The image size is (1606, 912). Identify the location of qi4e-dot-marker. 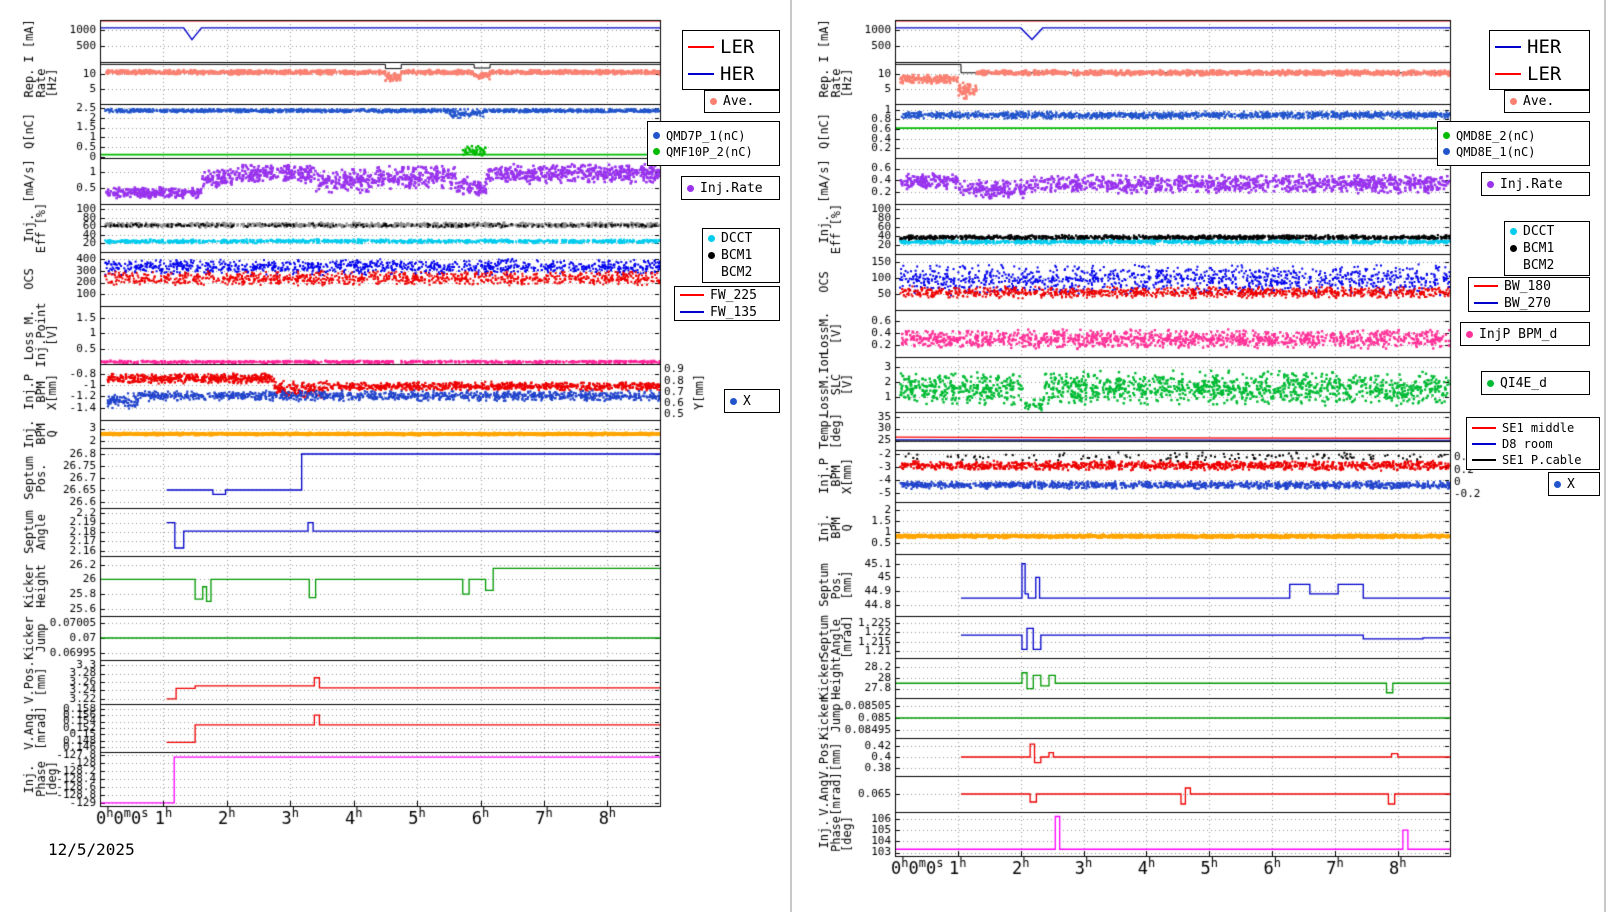
(1490, 383).